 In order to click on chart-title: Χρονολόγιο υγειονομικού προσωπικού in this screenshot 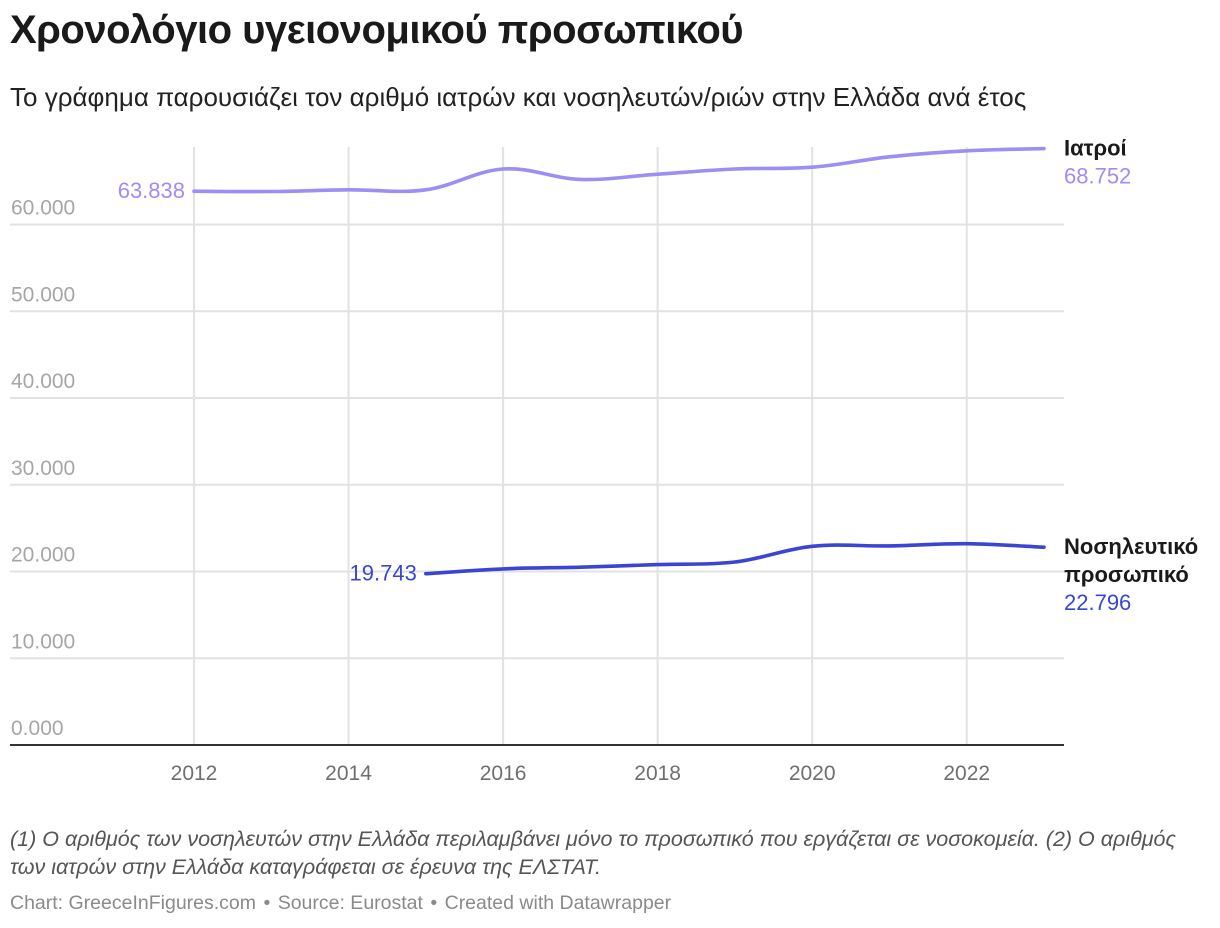, I will do `click(377, 30)`.